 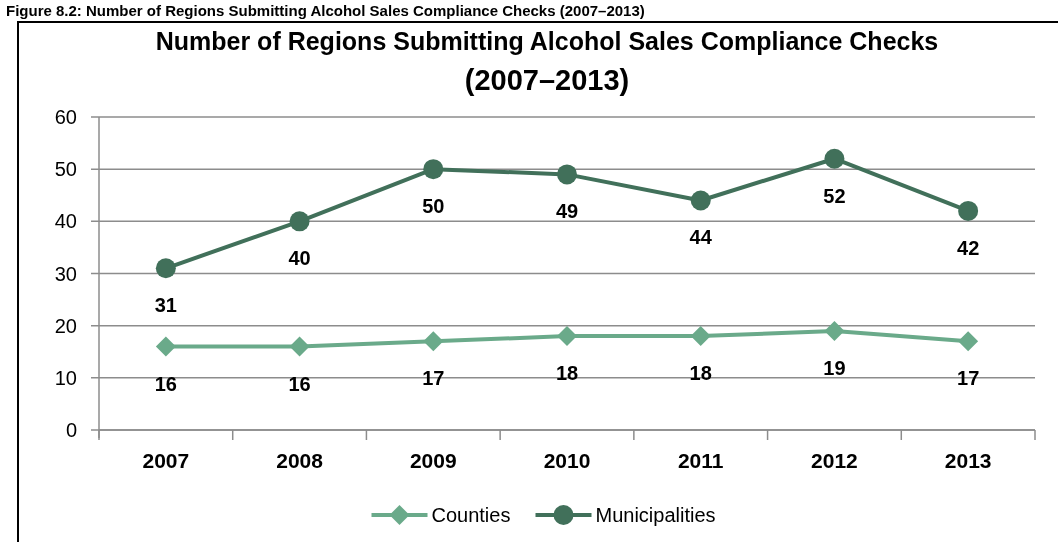 What do you see at coordinates (968, 460) in the screenshot?
I see `x-tick-label: 2013` at bounding box center [968, 460].